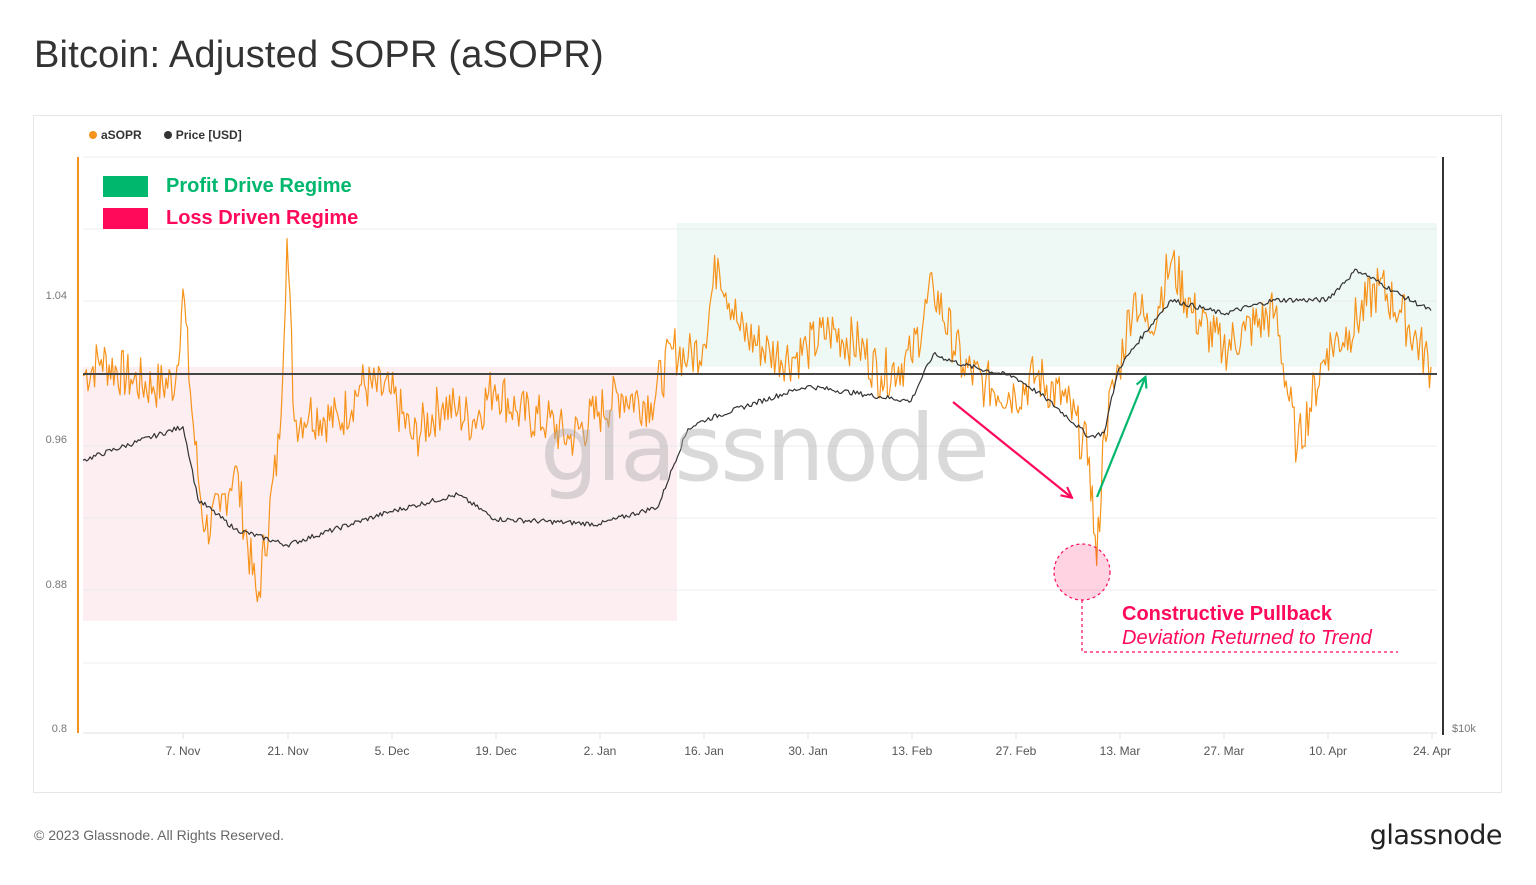 This screenshot has width=1536, height=885. I want to click on chart-legend: aSOPR Price [USD], so click(165, 135).